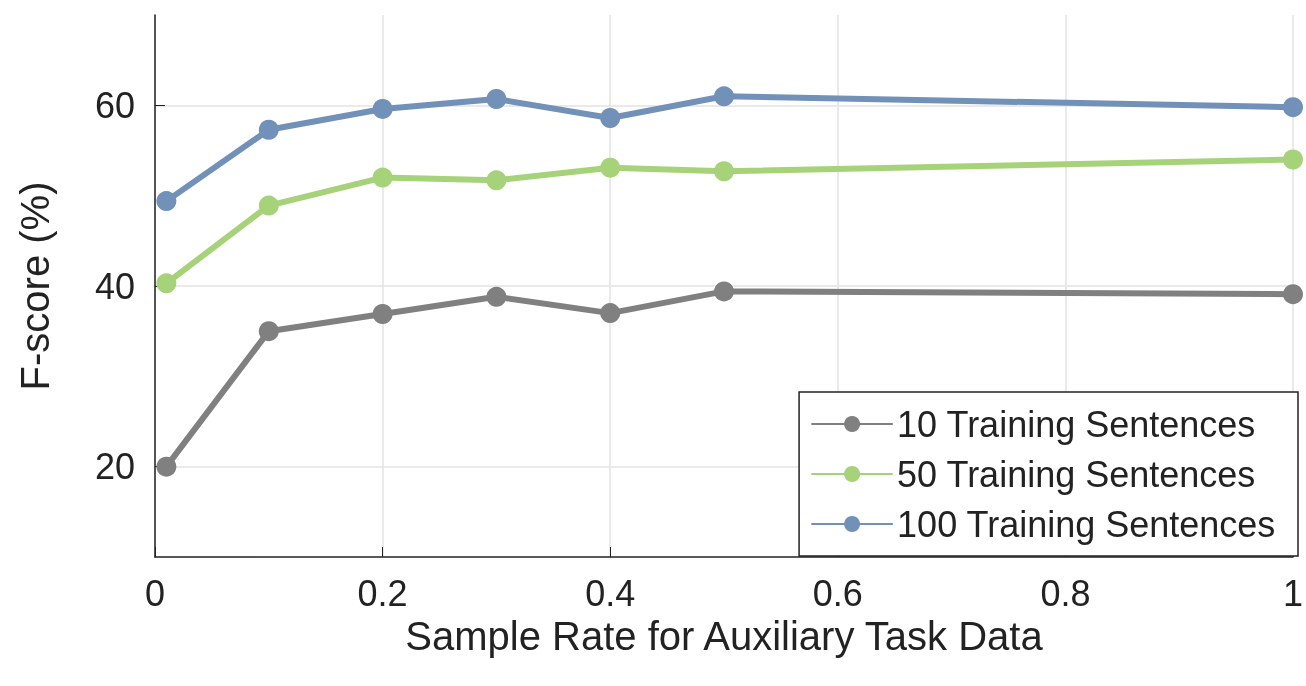  I want to click on x-tick-label: 0.6, so click(837, 593).